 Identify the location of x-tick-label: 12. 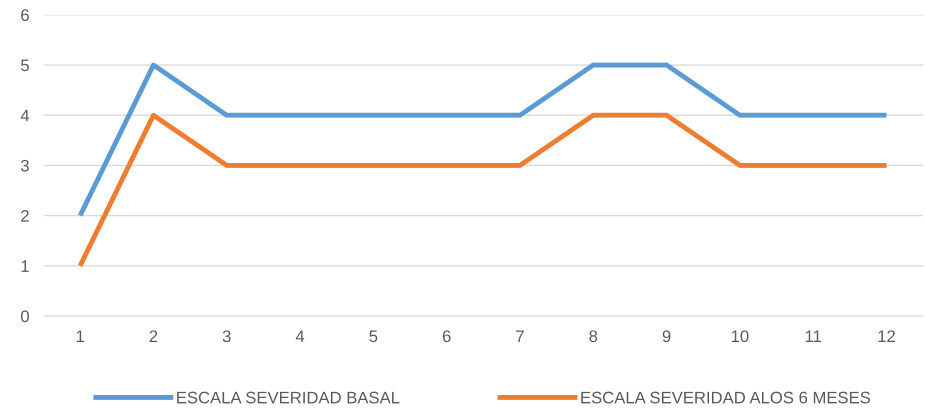
(886, 336).